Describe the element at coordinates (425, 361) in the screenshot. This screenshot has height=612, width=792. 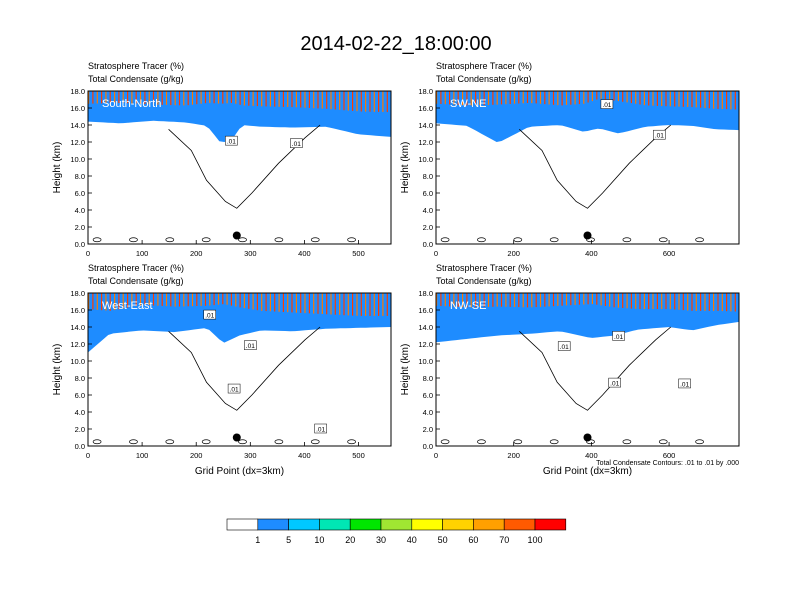
I see `y-tick-label: 10.0` at that location.